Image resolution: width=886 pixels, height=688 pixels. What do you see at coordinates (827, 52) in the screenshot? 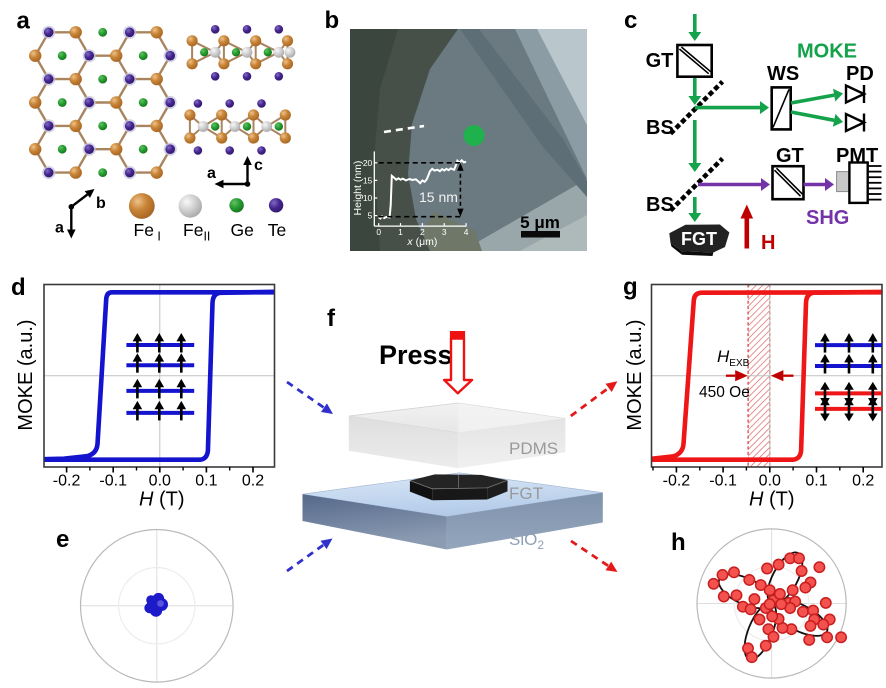
I see `svg-text: MOKE` at bounding box center [827, 52].